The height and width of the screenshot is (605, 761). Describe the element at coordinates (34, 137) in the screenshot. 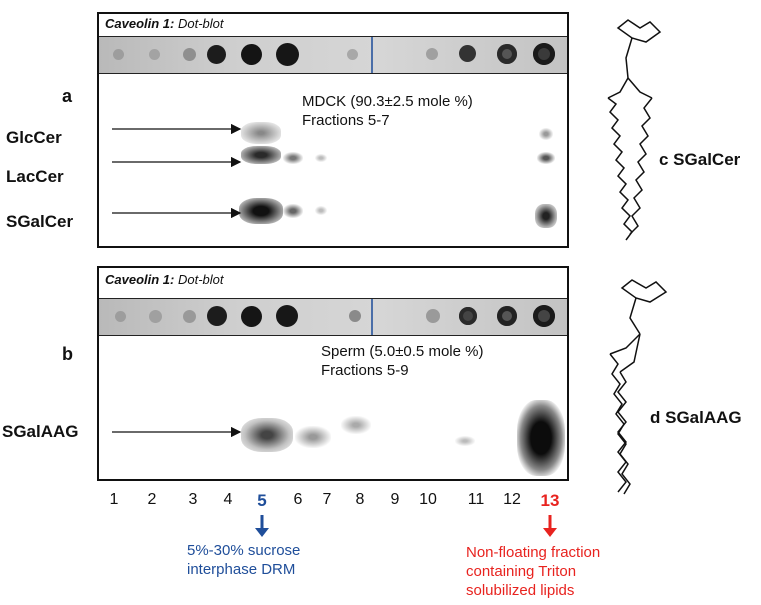

I see `label-glccer: GlcCer` at that location.